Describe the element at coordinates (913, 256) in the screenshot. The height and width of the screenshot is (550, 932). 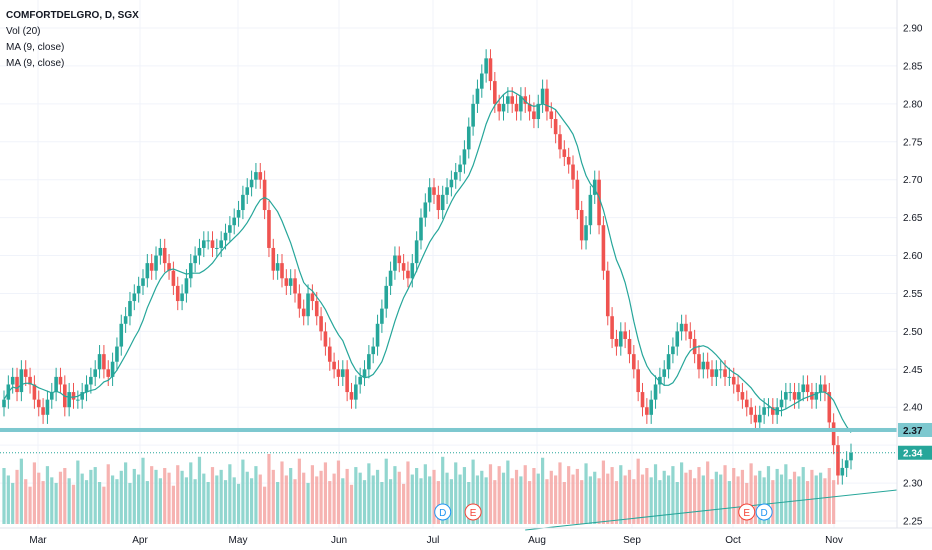
I see `y-tick-label: 2.60` at that location.